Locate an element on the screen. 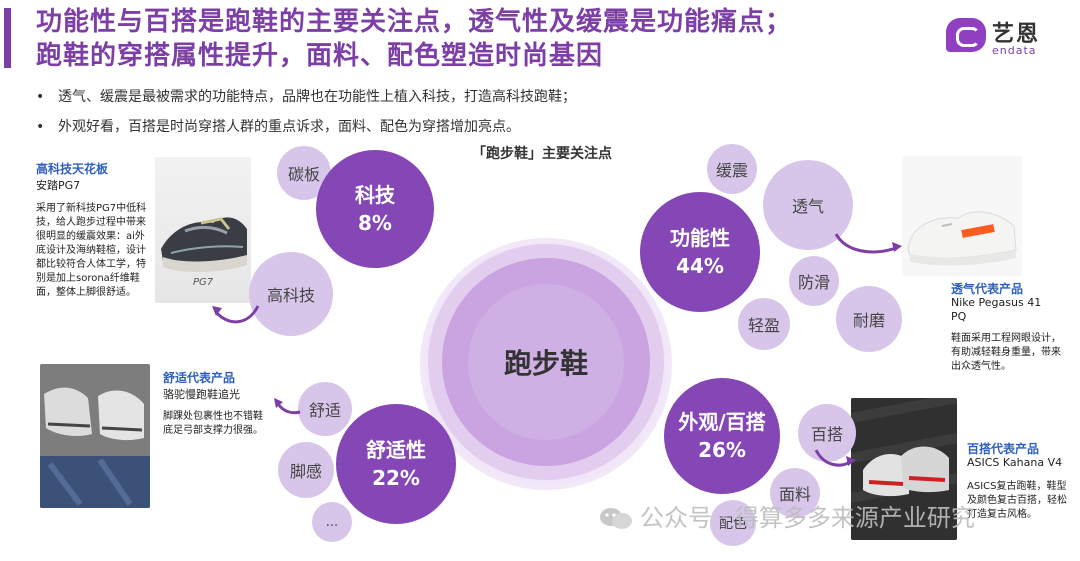 The image size is (1080, 561). endata-logo: 艺恩 endata is located at coordinates (1002, 38).